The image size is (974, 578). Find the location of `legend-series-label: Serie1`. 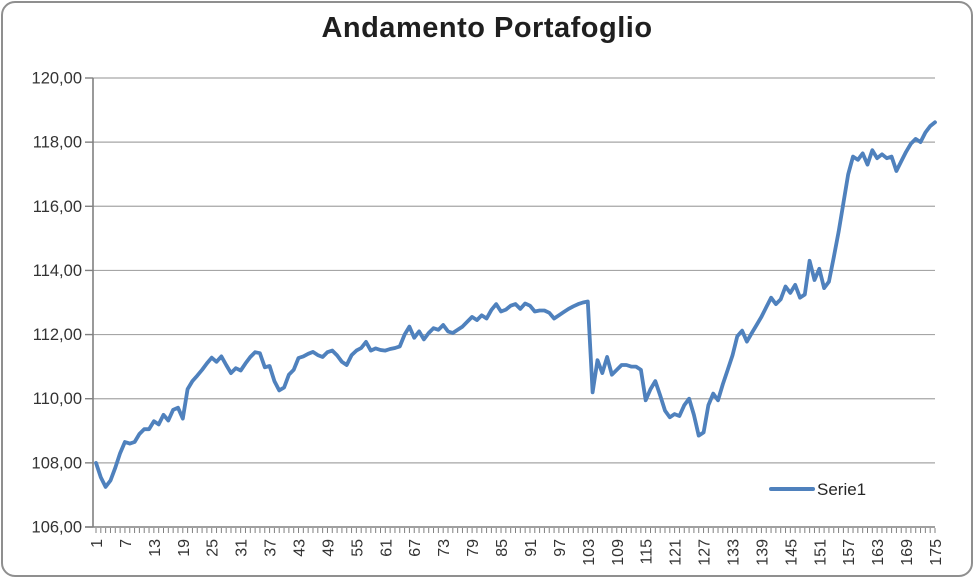

legend-series-label: Serie1 is located at coordinates (842, 489).